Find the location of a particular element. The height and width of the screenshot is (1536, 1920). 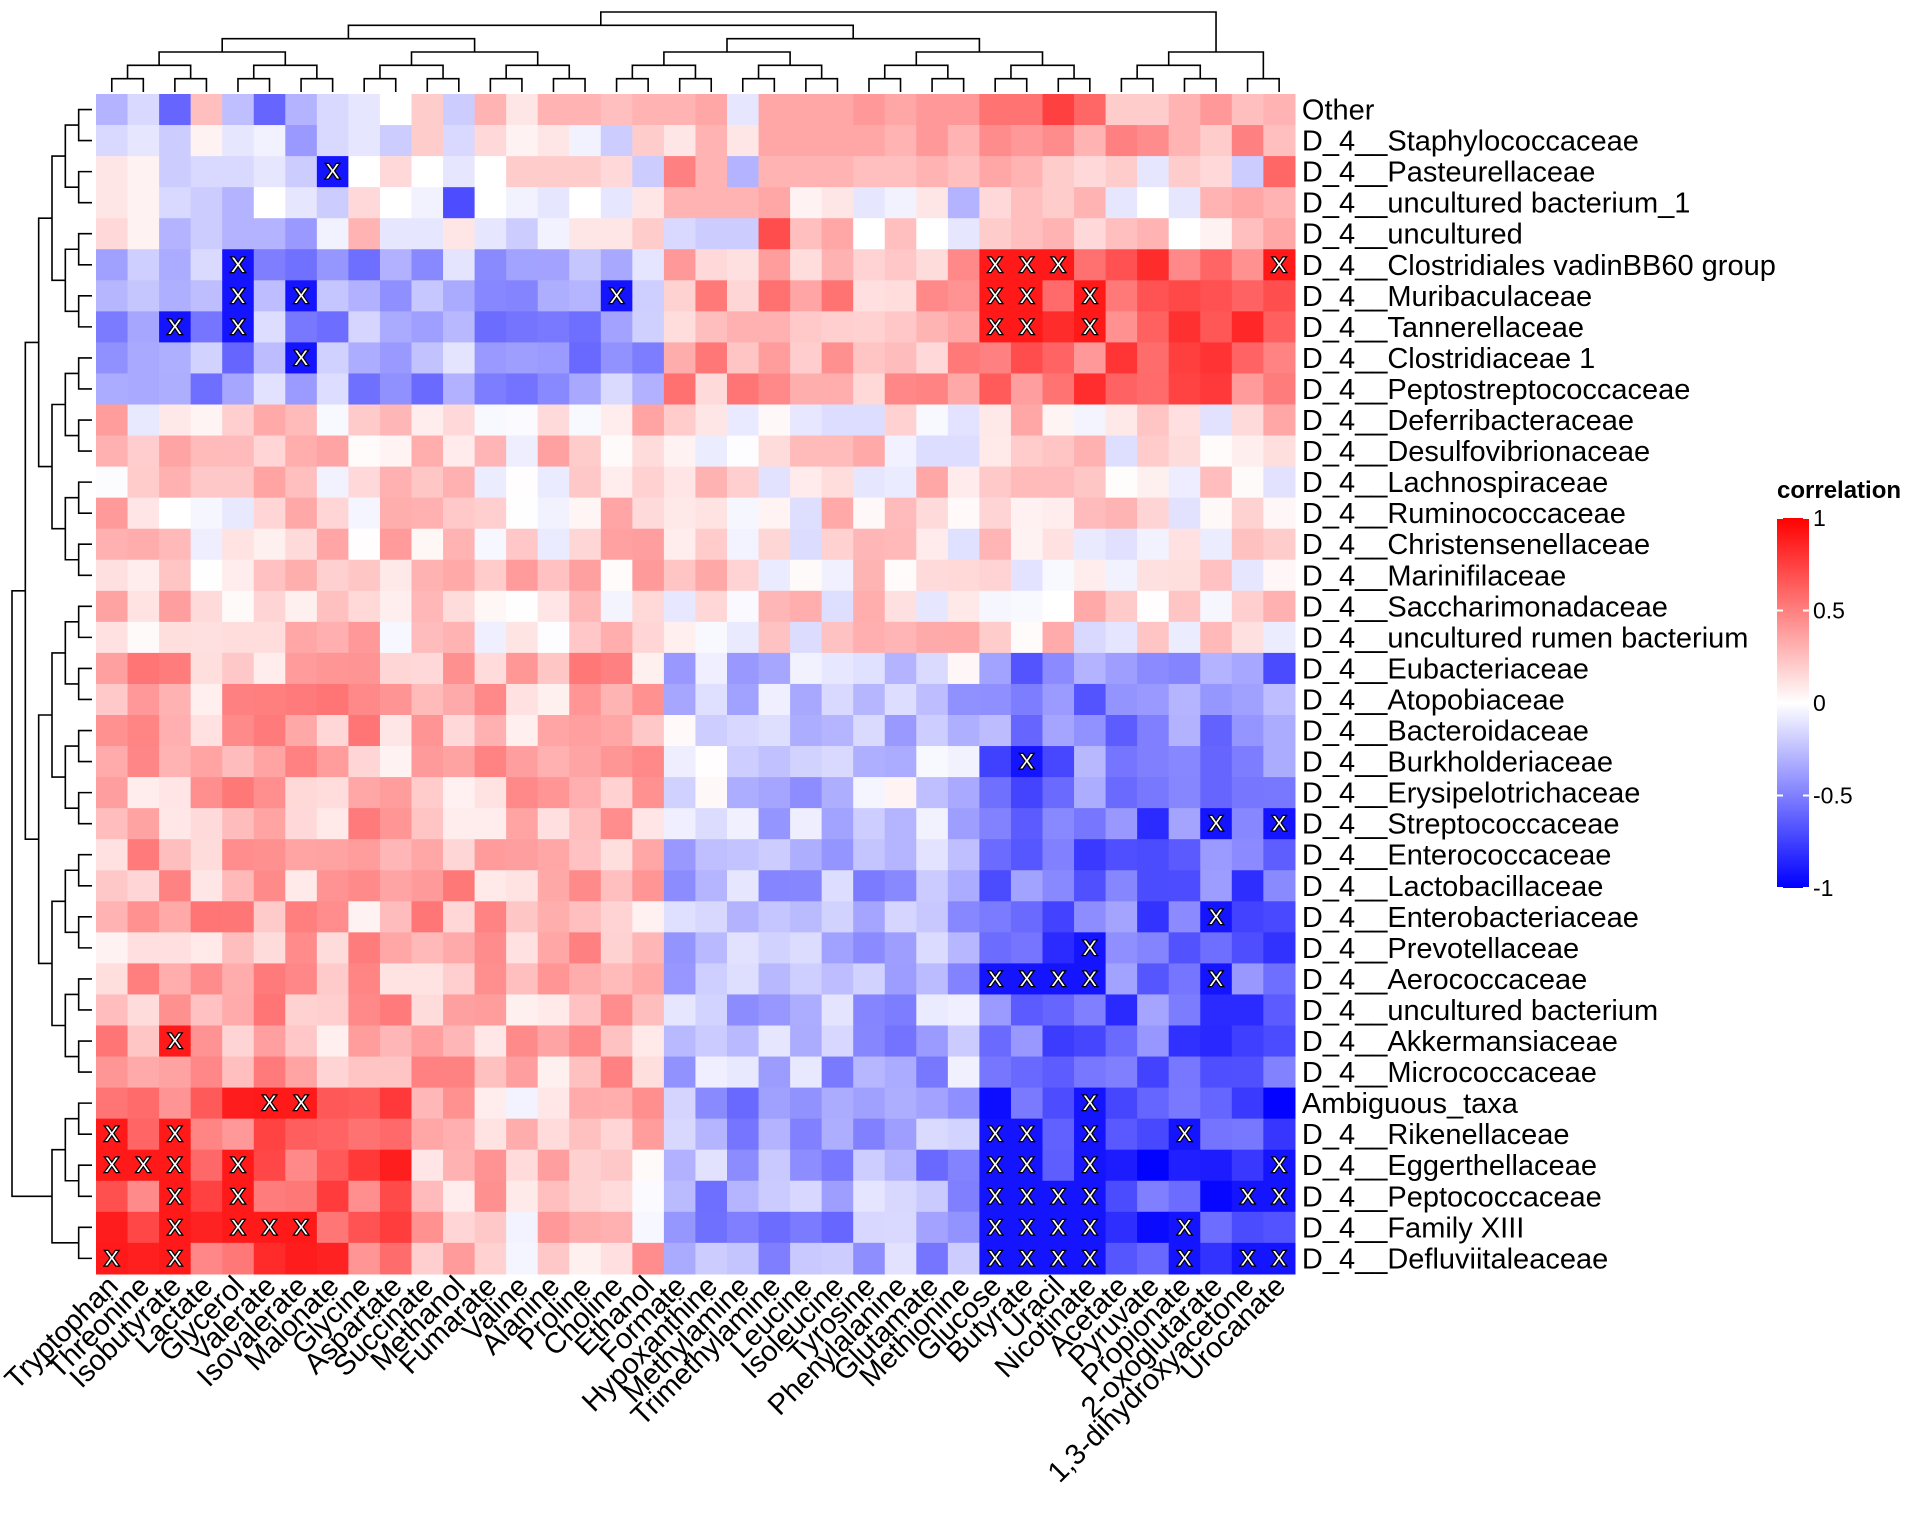

row-label: D_4__Atopobiaceae is located at coordinates (1433, 700).